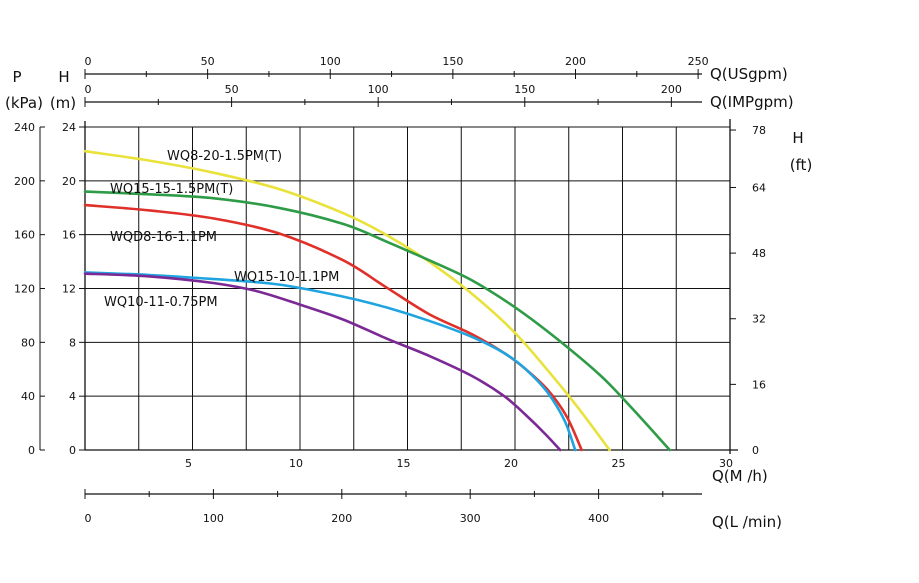 This screenshot has height=583, width=919. What do you see at coordinates (88, 518) in the screenshot?
I see `q-lmin-tick-label: 0` at bounding box center [88, 518].